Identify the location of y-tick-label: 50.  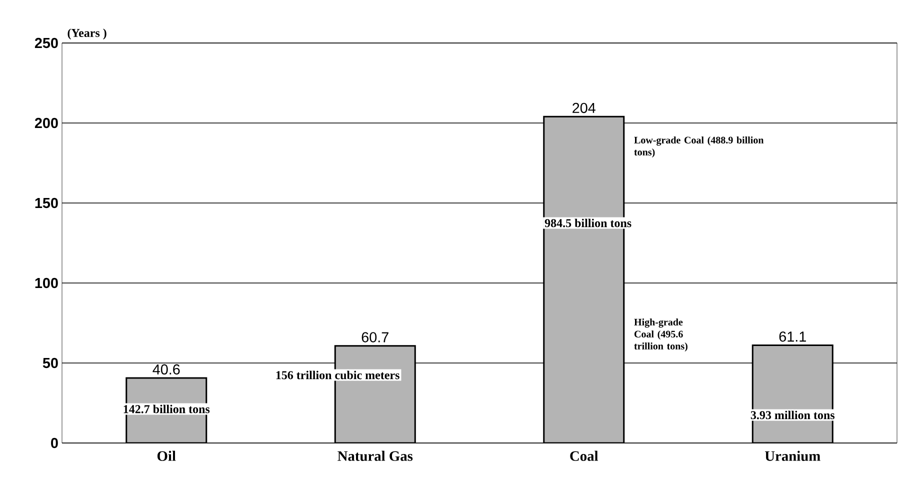
(50, 363).